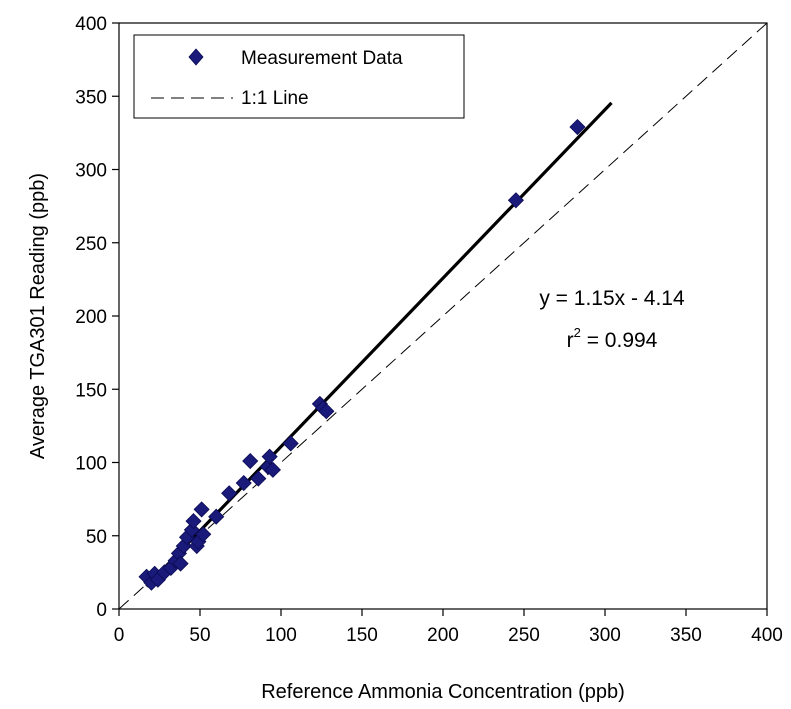 Image resolution: width=791 pixels, height=709 pixels. What do you see at coordinates (275, 98) in the screenshot?
I see `legend-label-one-to-one-line: 1:1 Line` at bounding box center [275, 98].